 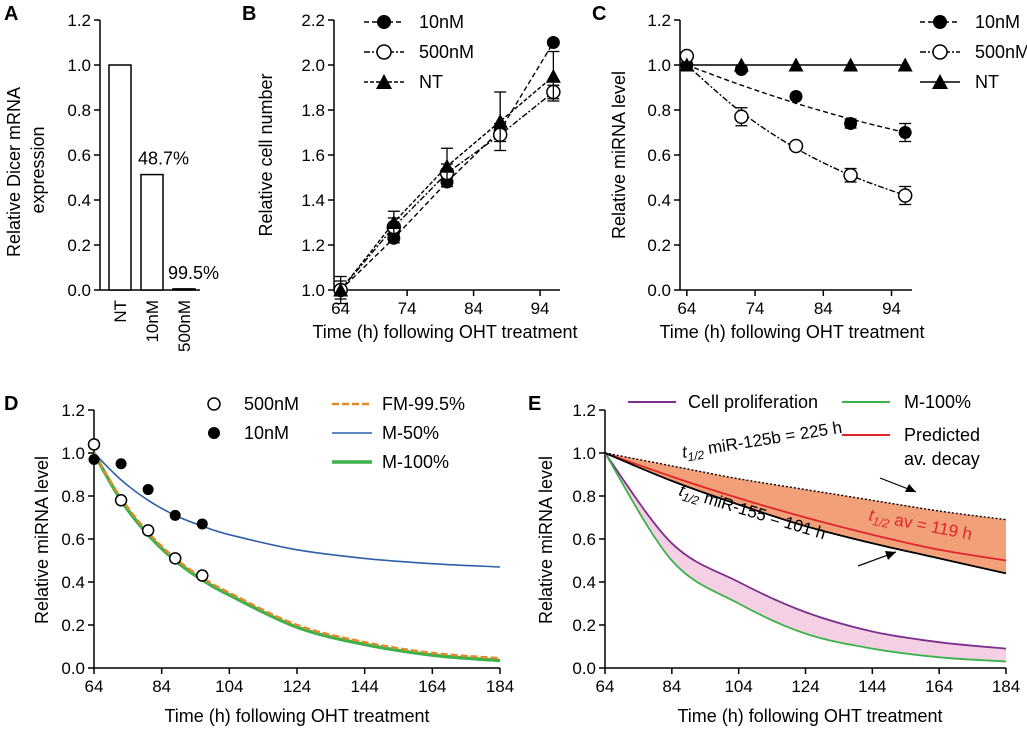 I want to click on panel-c-series, so click(x=796, y=127).